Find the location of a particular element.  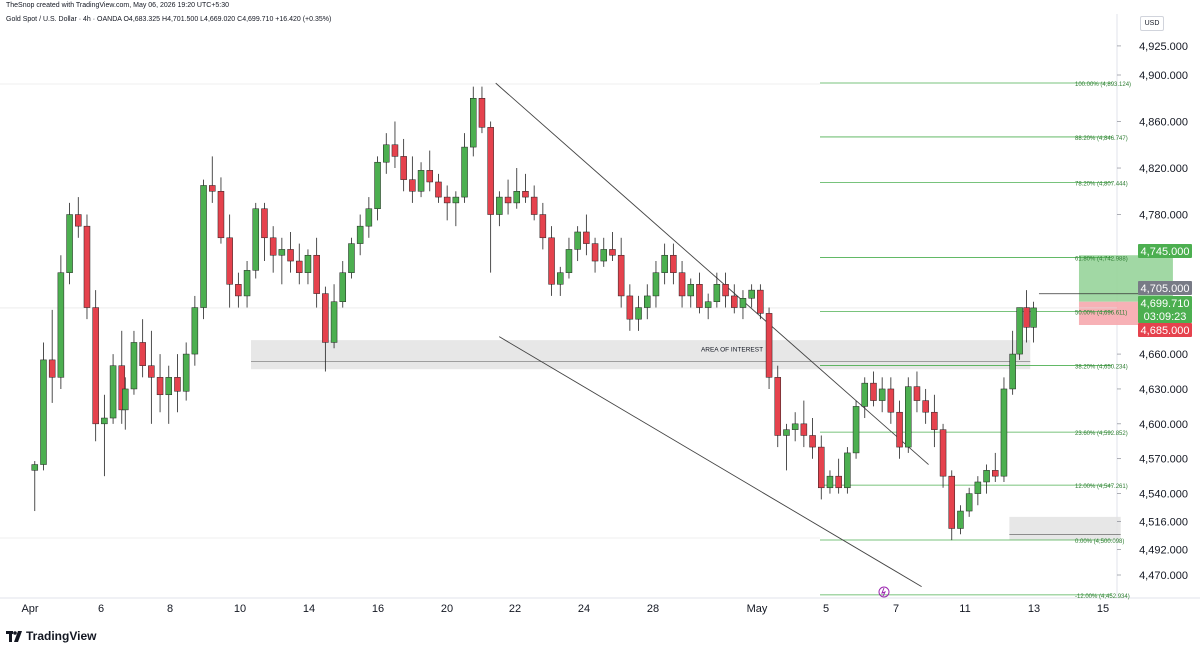

demand-zone is located at coordinates (1065, 528).